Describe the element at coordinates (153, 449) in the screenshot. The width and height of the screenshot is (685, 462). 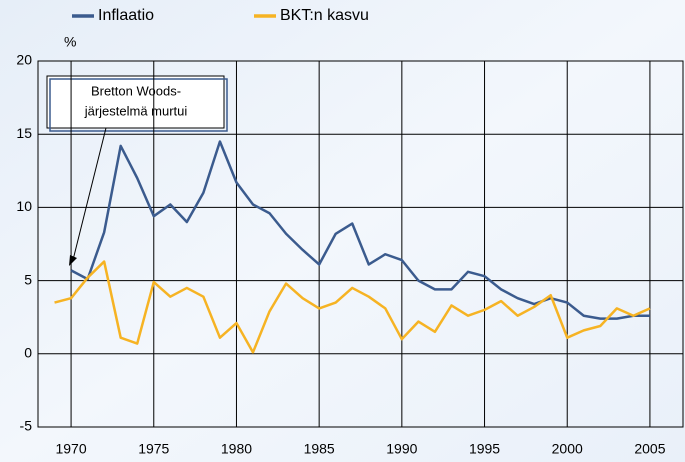
I see `x-tick-label: 1975` at that location.